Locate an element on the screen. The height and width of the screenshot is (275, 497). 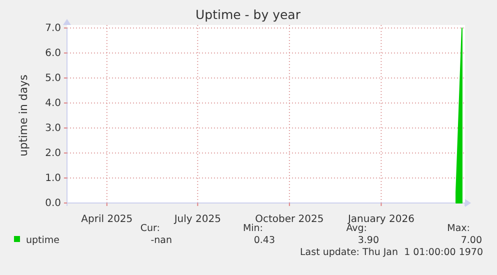
y-tick-label: 4.0 is located at coordinates (53, 104).